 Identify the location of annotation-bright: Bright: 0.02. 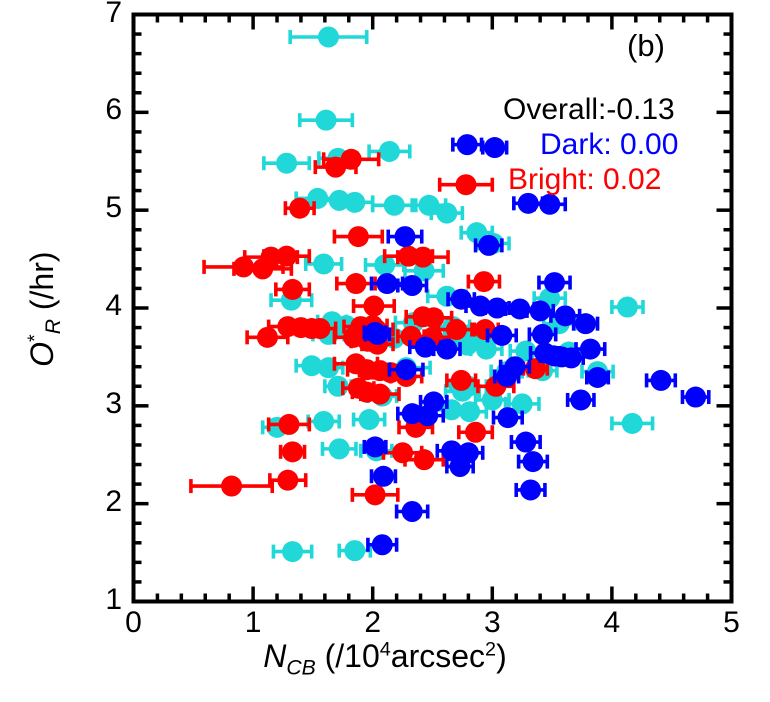
(585, 179).